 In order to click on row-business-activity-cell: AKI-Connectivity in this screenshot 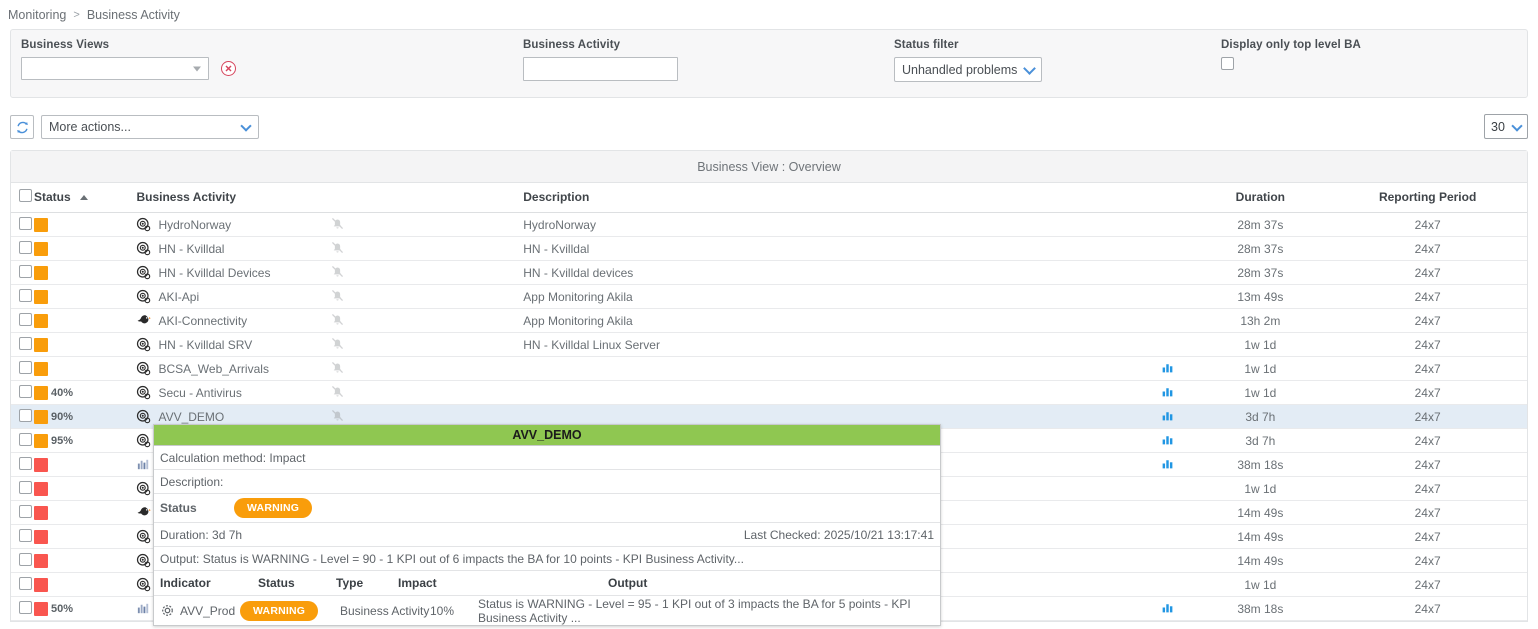, I will do `click(233, 320)`.